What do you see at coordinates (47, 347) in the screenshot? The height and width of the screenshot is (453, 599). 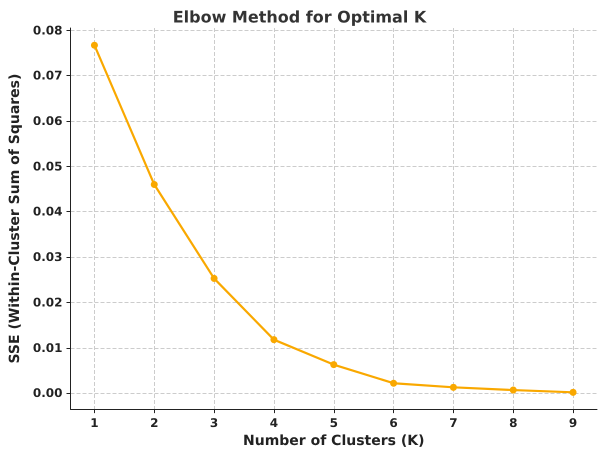 I see `y-tick-label: 0.01` at bounding box center [47, 347].